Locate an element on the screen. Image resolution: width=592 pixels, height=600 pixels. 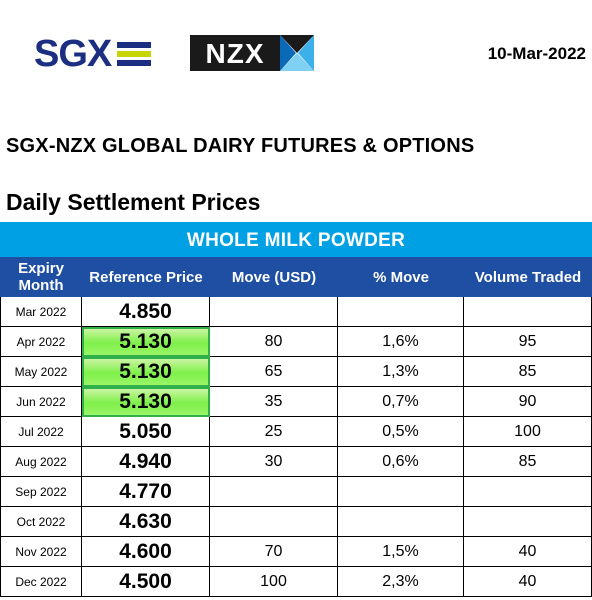
cell-move-usd: 100 is located at coordinates (274, 582).